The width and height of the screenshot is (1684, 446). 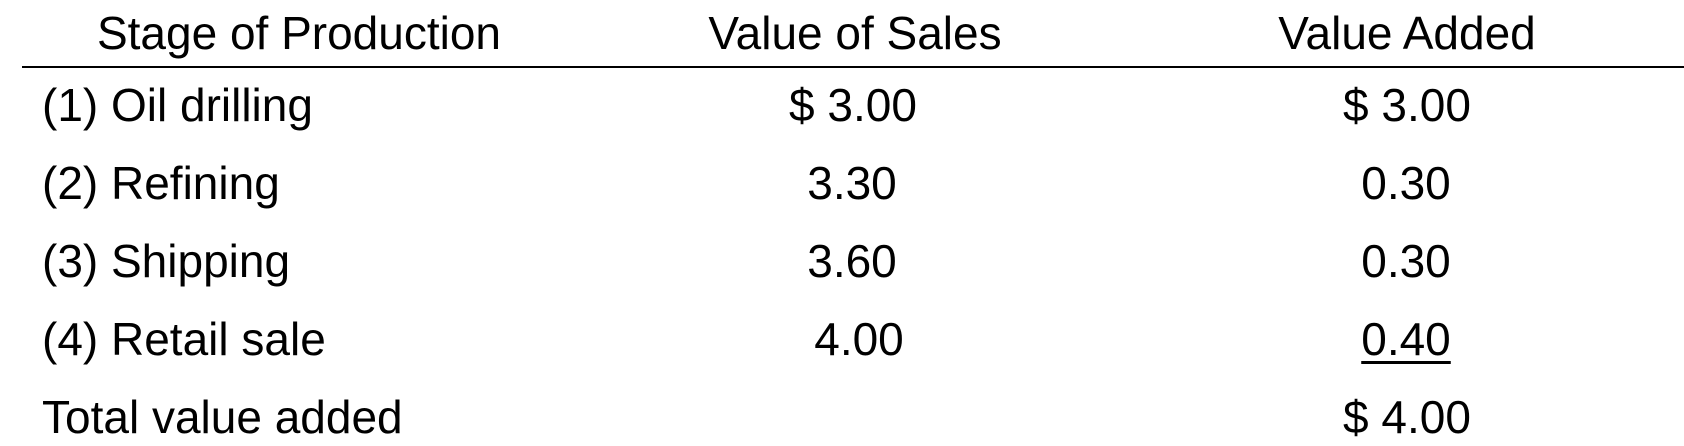 What do you see at coordinates (855, 33) in the screenshot?
I see `header-value-of-sales: Value of Sales` at bounding box center [855, 33].